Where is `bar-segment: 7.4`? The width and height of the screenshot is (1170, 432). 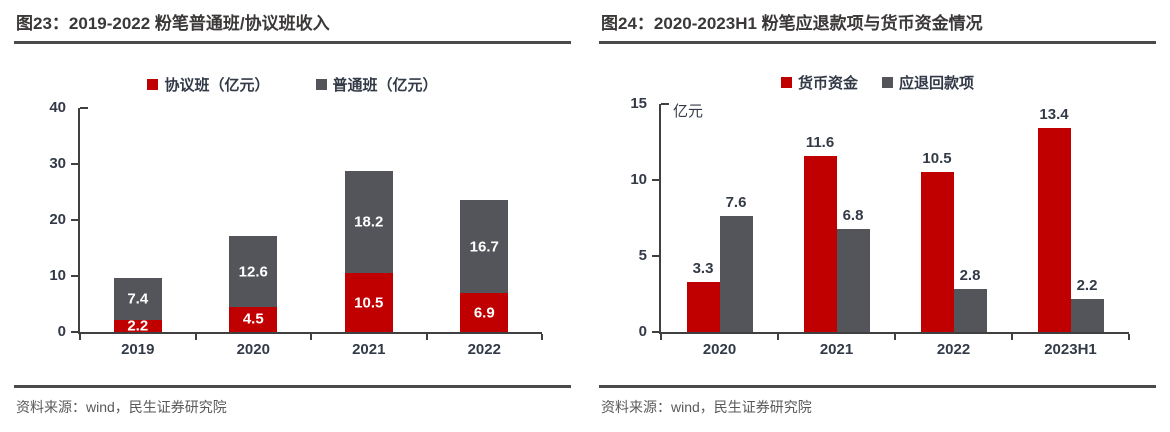 bar-segment: 7.4 is located at coordinates (137, 299).